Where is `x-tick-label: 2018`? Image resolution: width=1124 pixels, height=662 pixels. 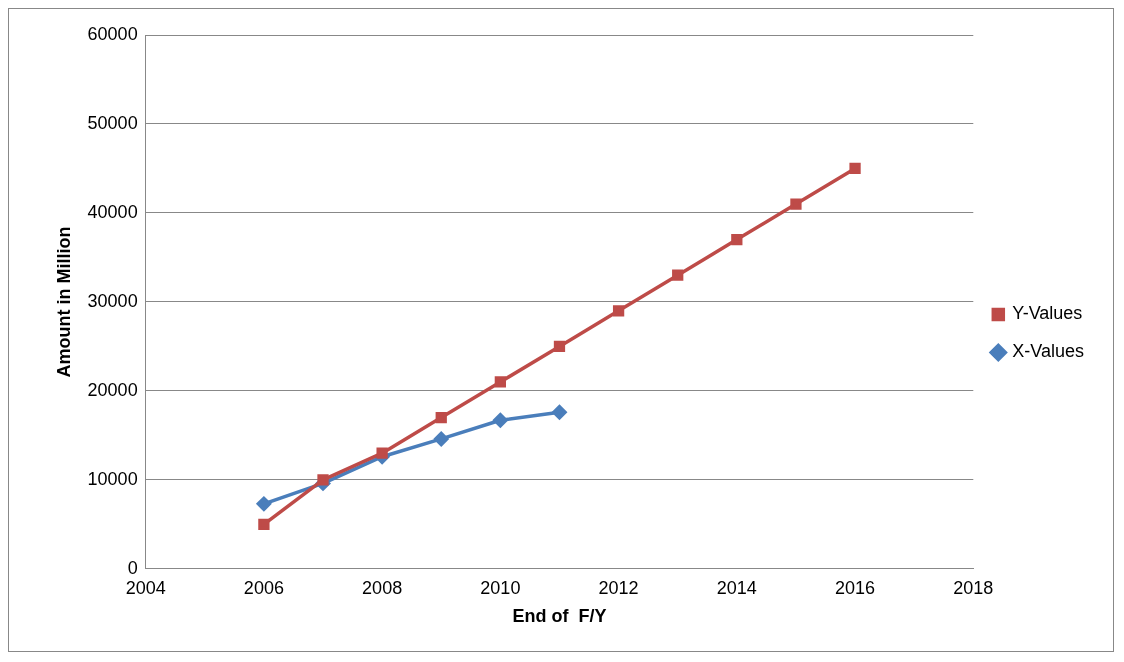 x-tick-label: 2018 is located at coordinates (973, 587).